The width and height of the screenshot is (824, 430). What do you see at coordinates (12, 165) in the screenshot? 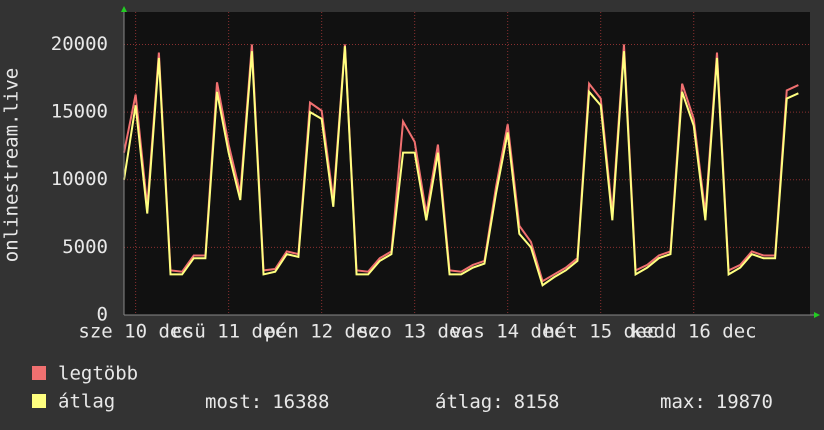
I see `y-axis-label: onlinestream.live` at bounding box center [12, 165].